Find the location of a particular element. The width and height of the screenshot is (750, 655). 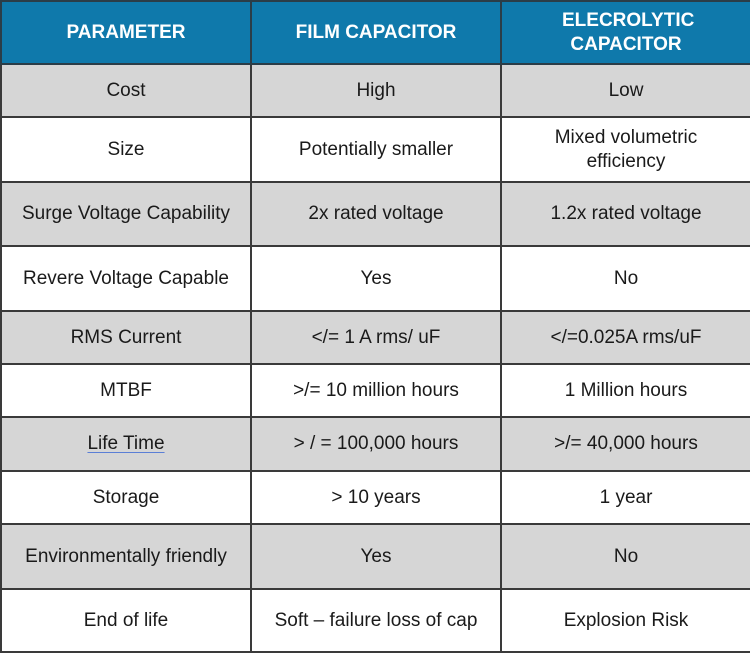

cell-electrolytic: 1 year is located at coordinates (625, 497).